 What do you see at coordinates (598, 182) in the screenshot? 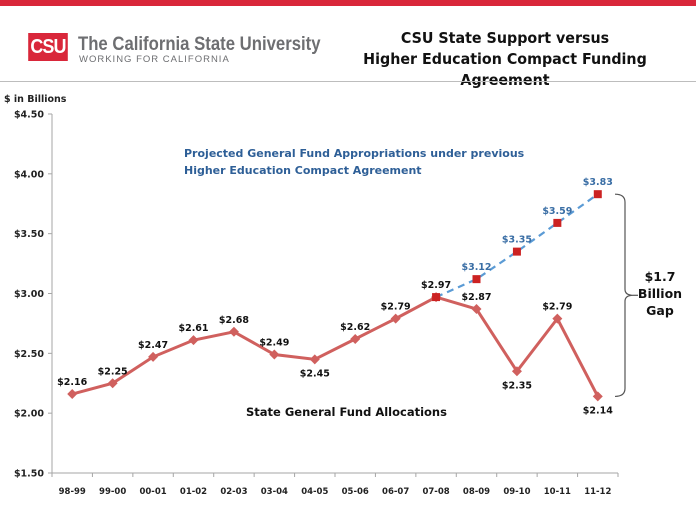
I see `projected-data-label: $3.83` at bounding box center [598, 182].